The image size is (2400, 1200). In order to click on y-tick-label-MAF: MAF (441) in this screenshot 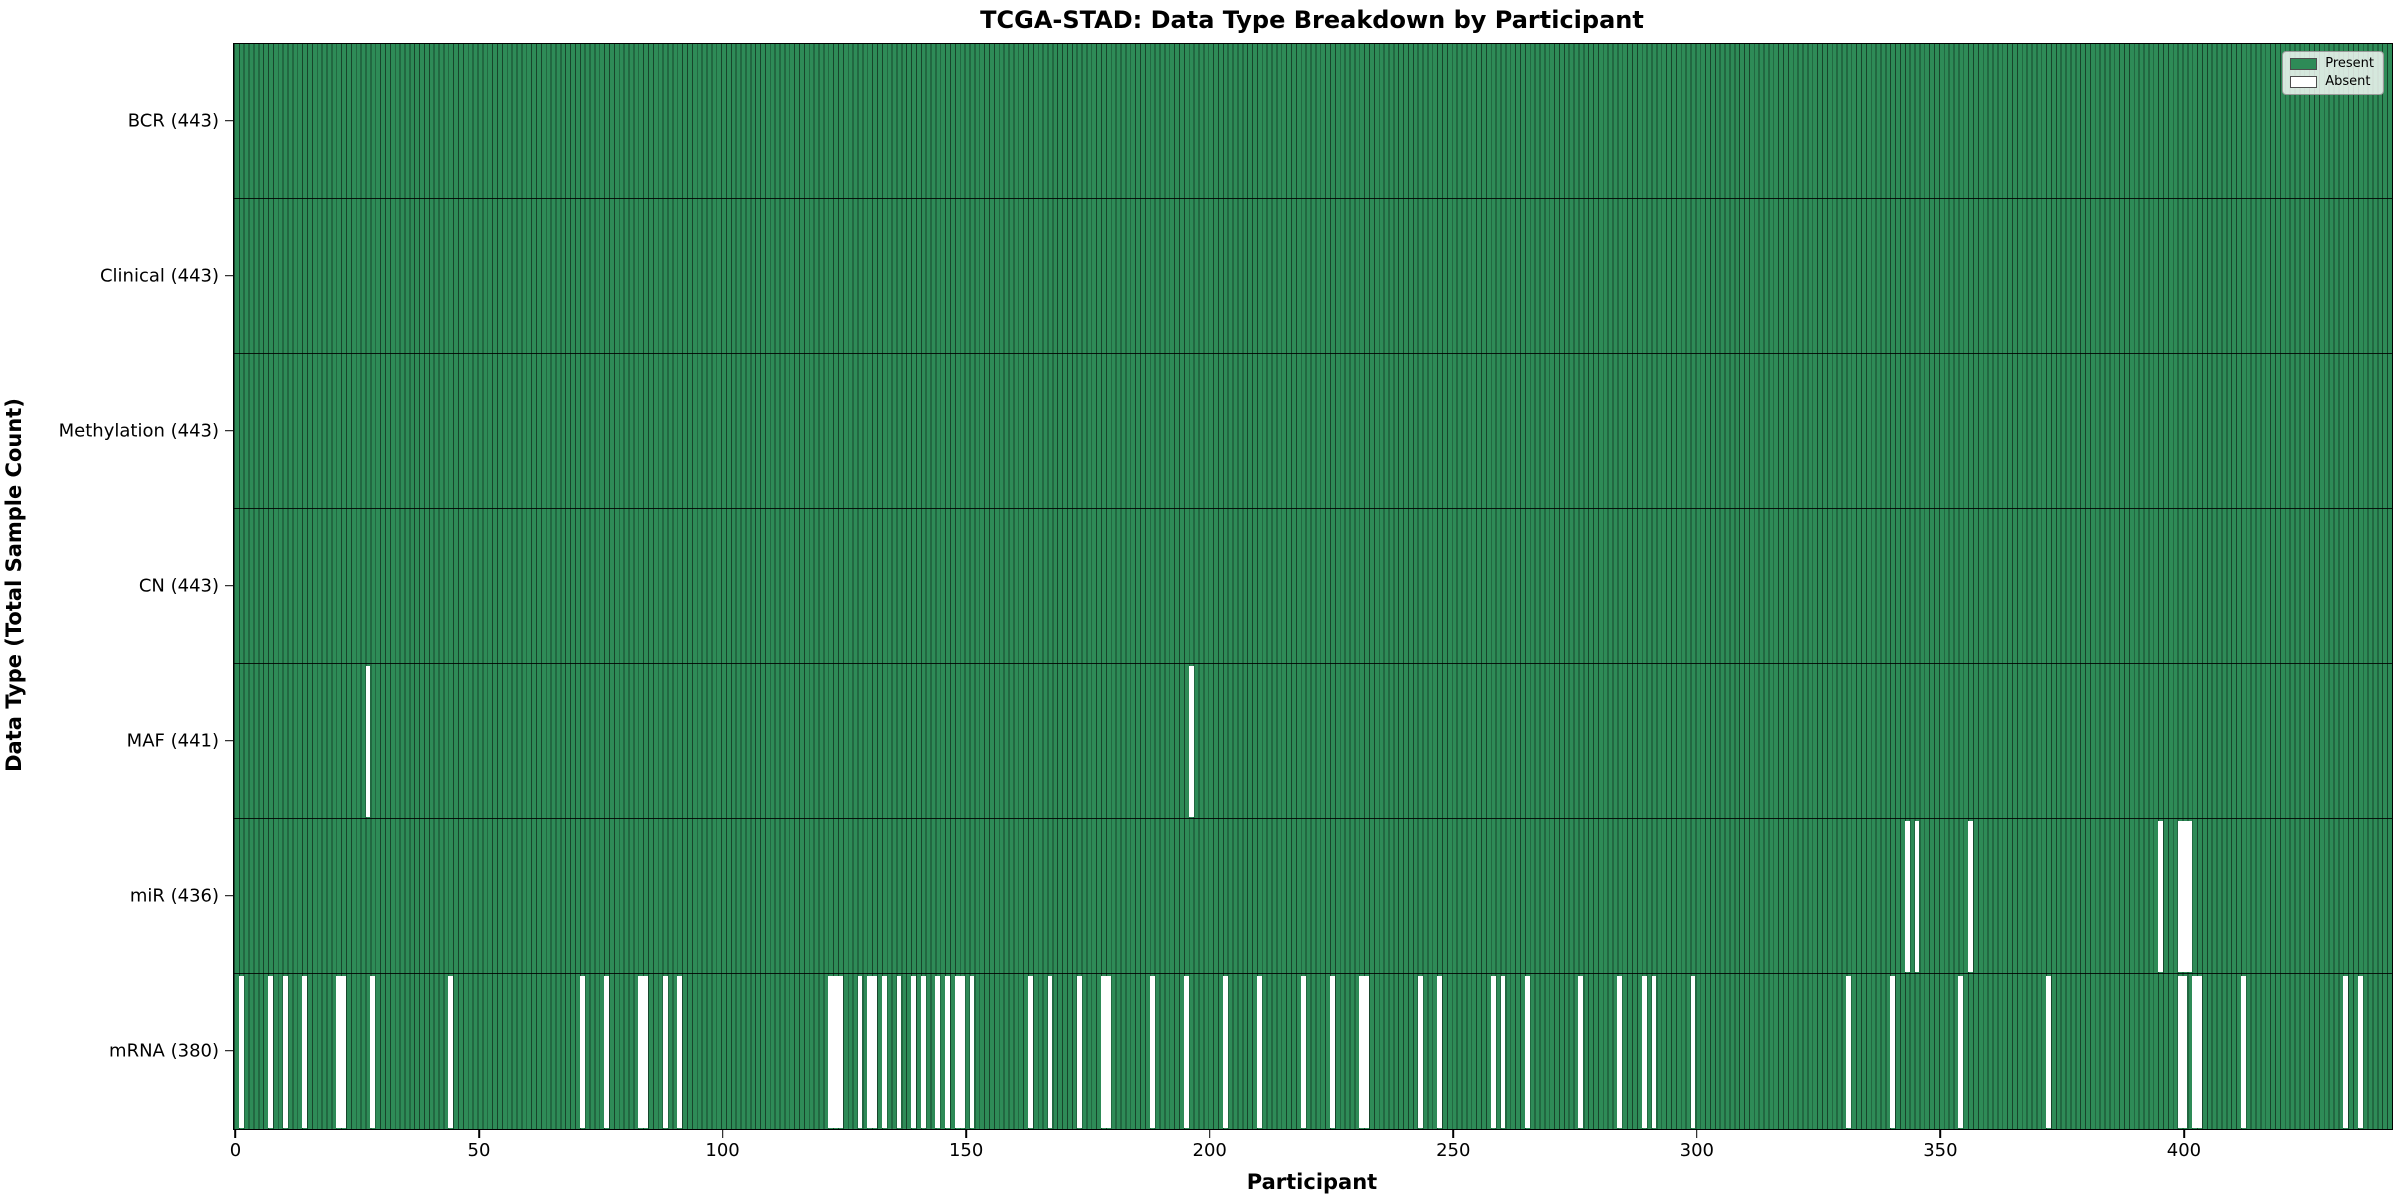, I will do `click(172, 740)`.